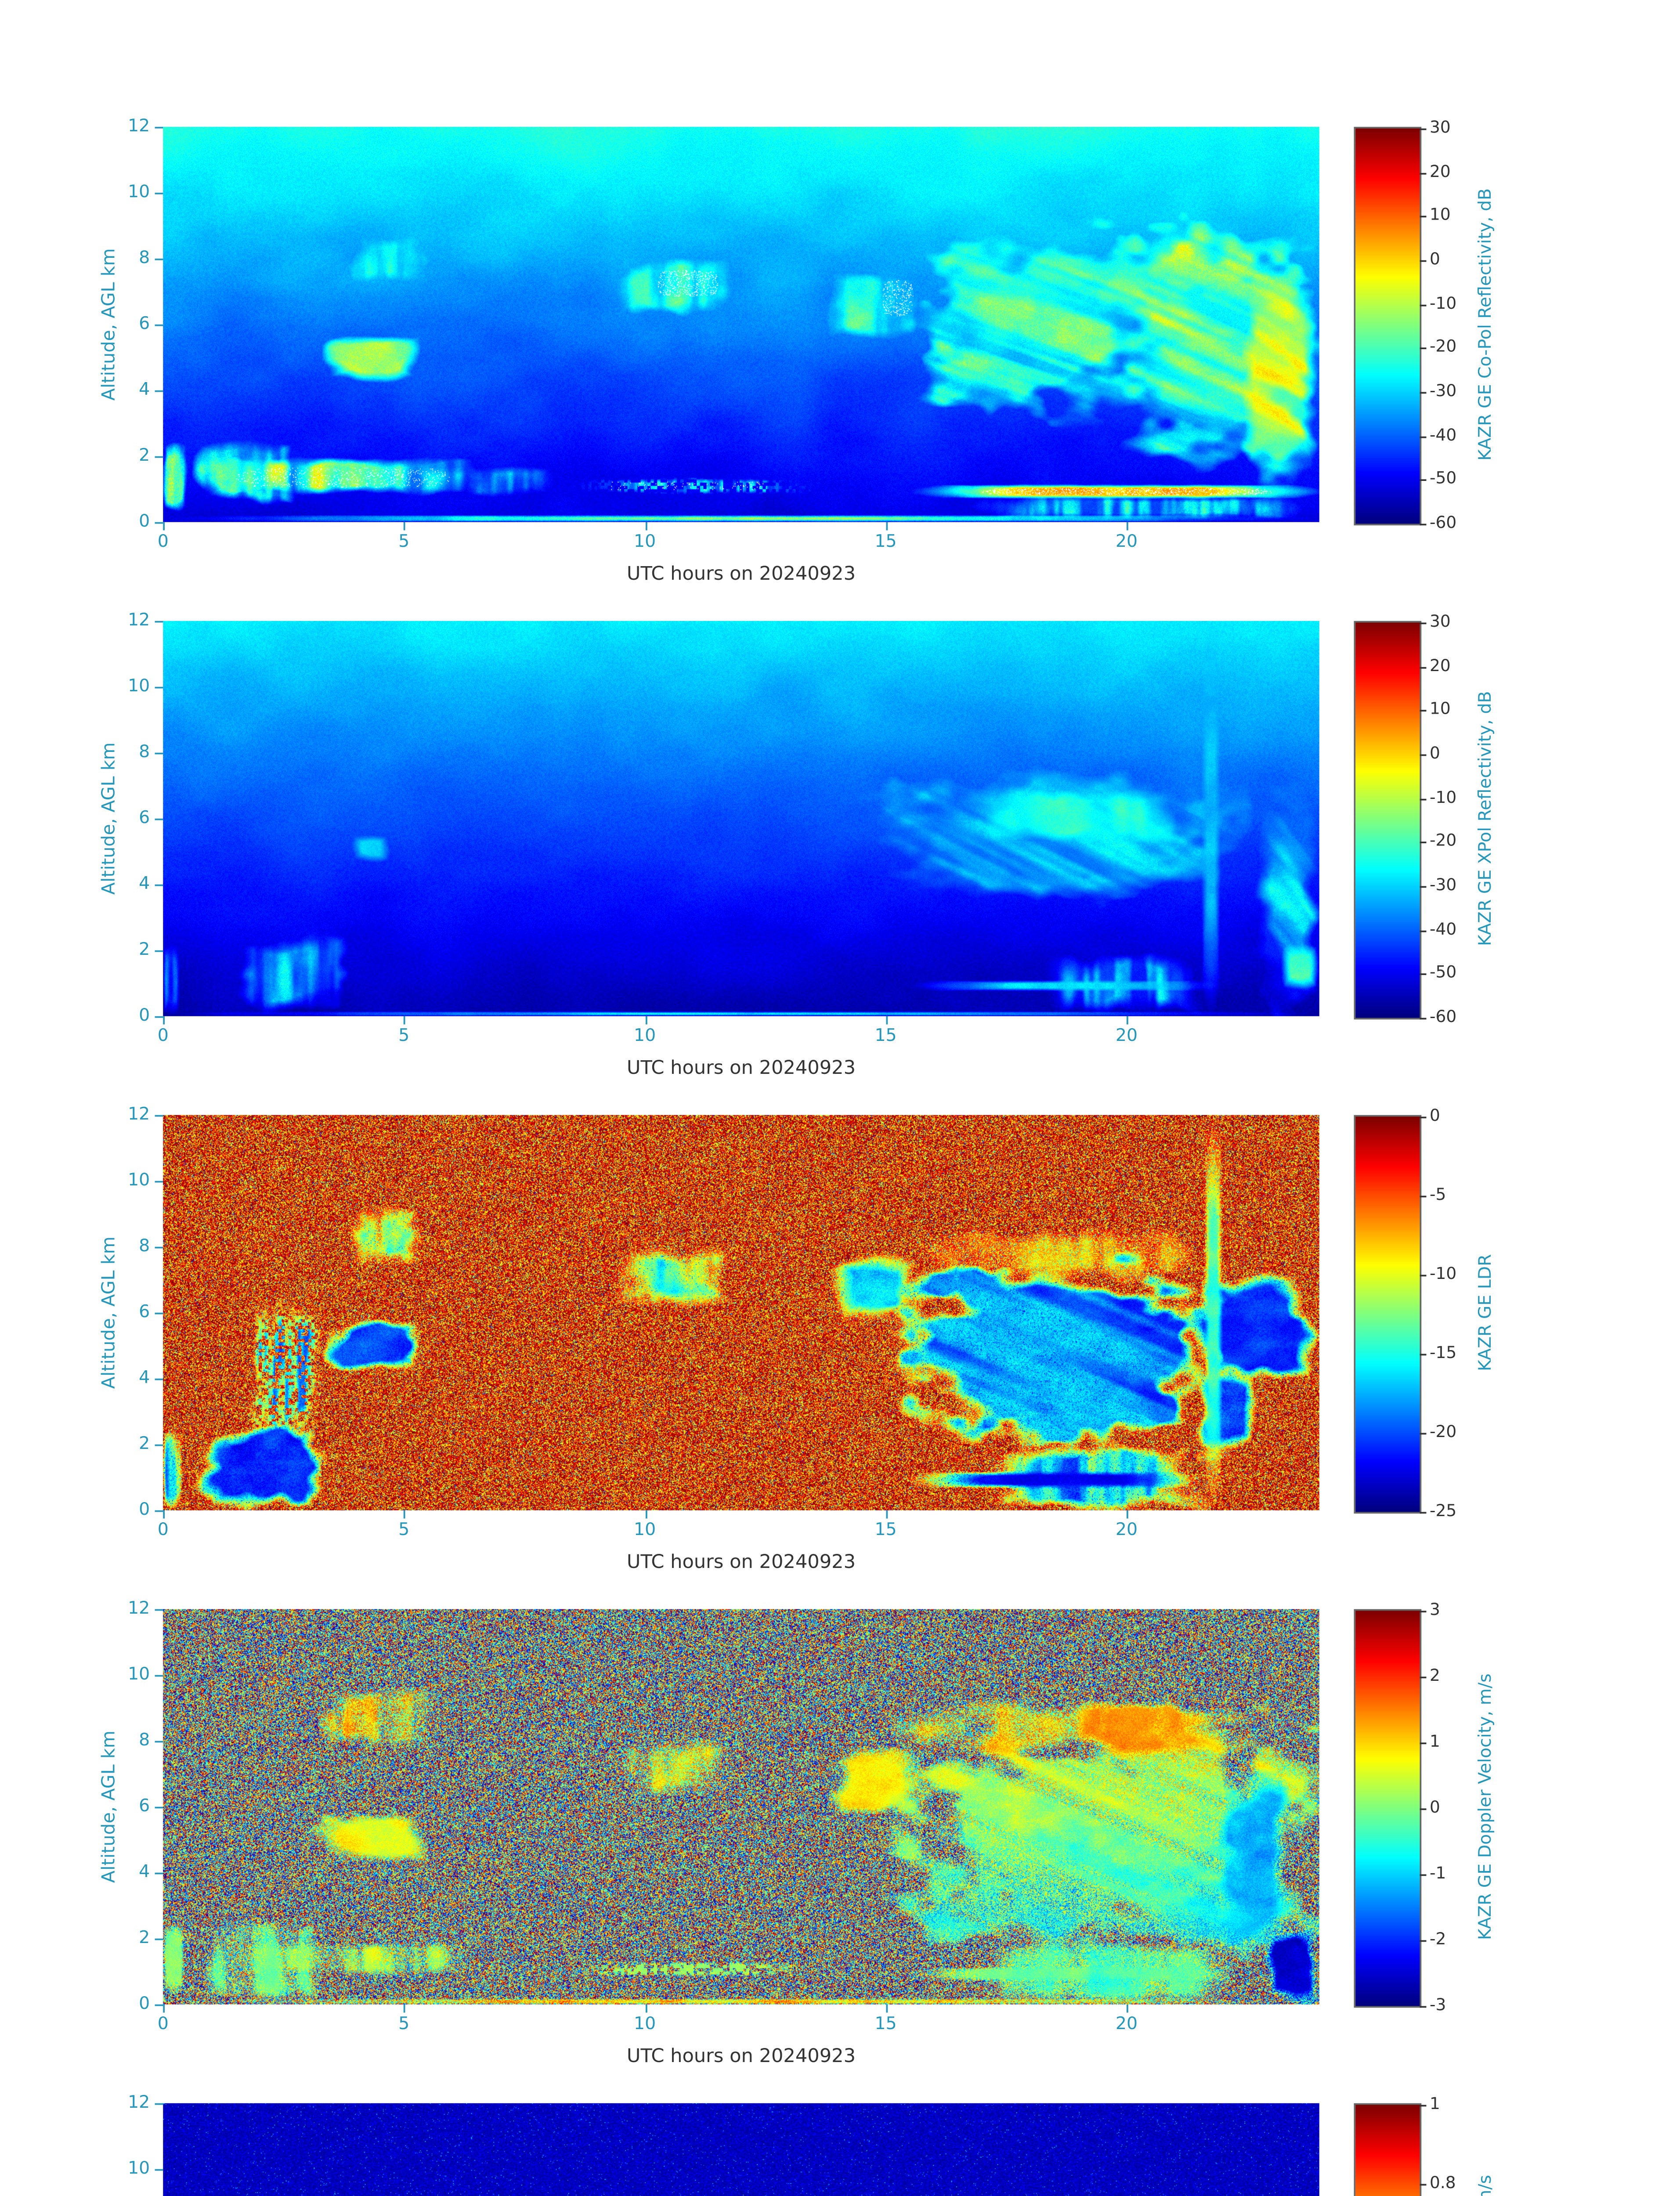  What do you see at coordinates (1486, 2185) in the screenshot?
I see `colorbar-title: KAZR GE Spectral Width, m/s` at bounding box center [1486, 2185].